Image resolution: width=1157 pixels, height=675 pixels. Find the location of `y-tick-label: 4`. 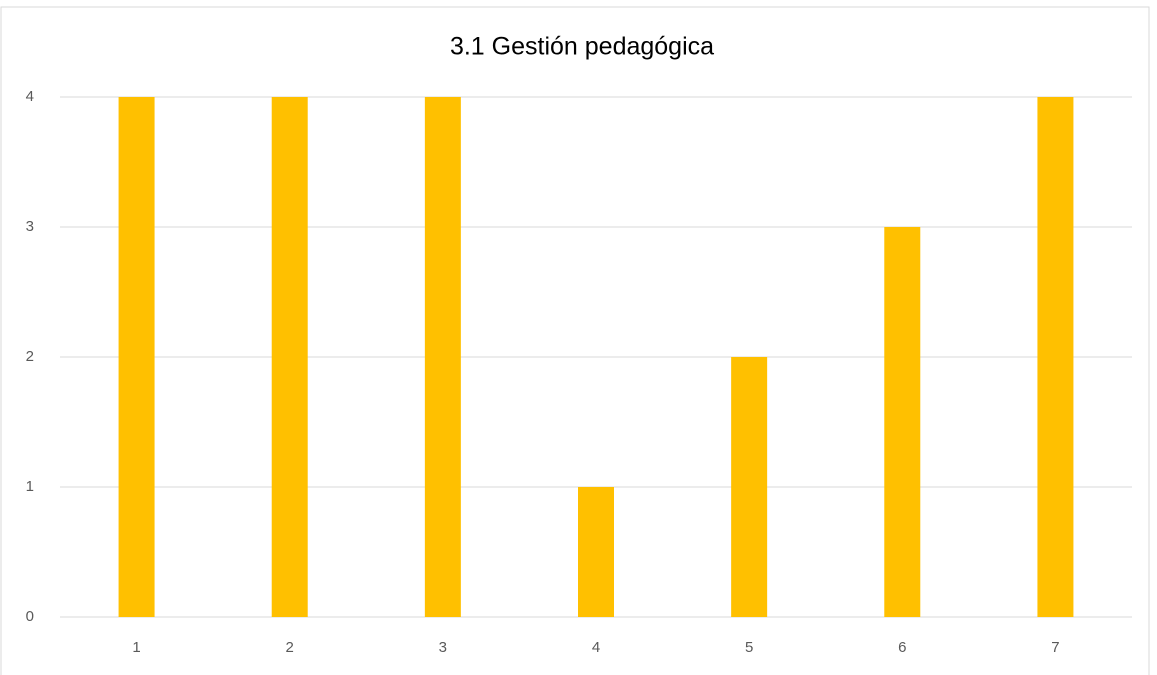

y-tick-label: 4 is located at coordinates (30, 96).